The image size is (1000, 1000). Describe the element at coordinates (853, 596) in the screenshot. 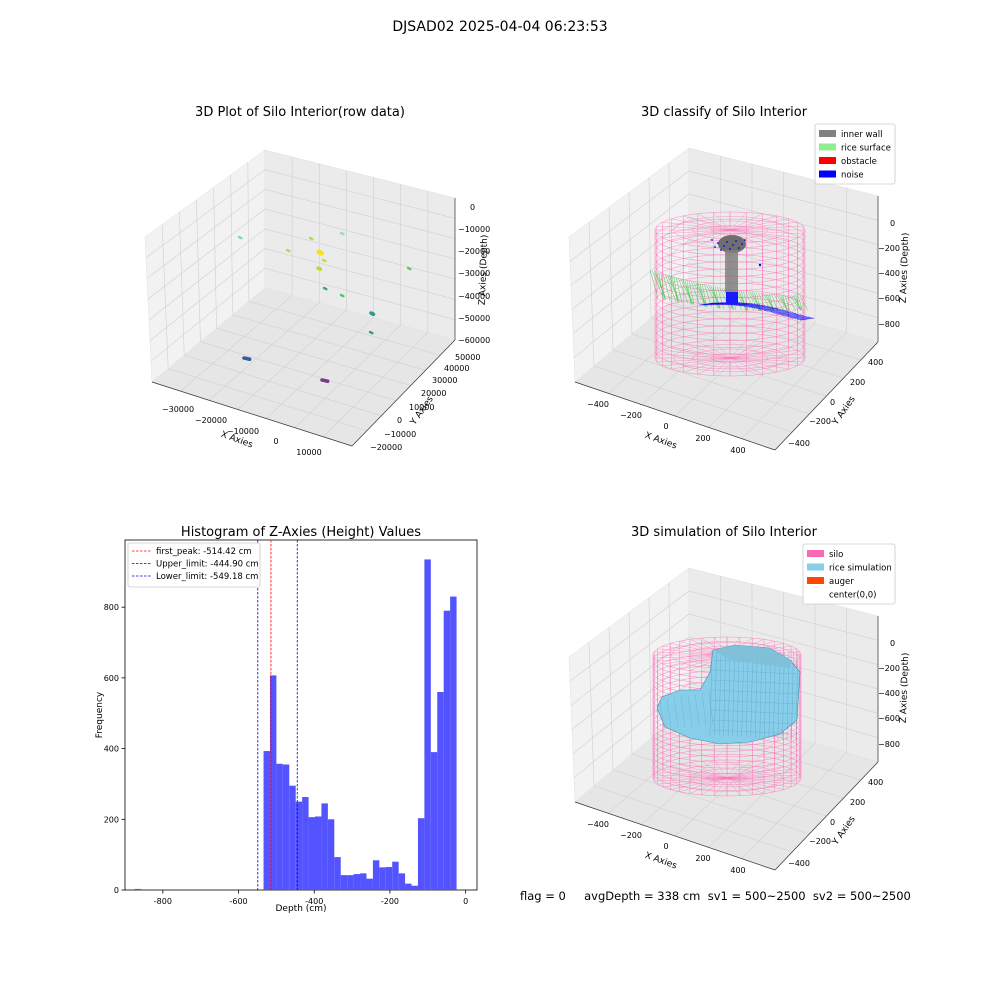

I see `simulation-legend-label: center(0,0)` at that location.